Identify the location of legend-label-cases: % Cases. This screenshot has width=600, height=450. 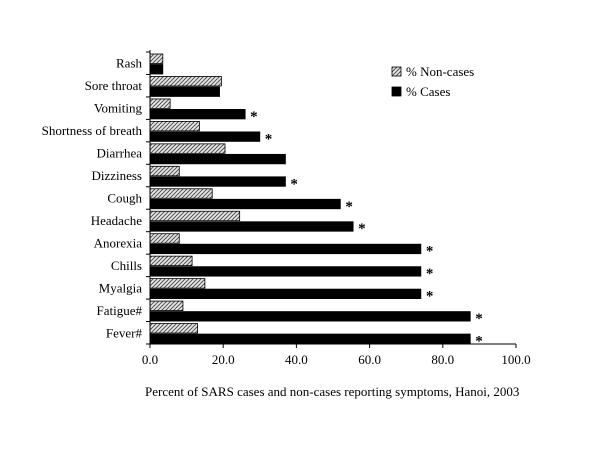
(428, 91).